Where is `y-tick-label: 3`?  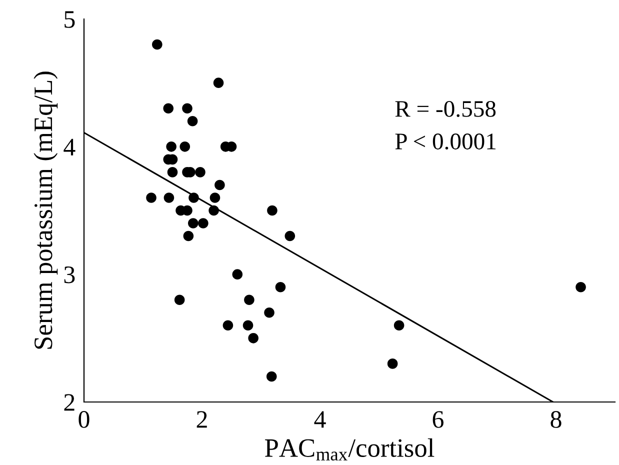
y-tick-label: 3 is located at coordinates (69, 275).